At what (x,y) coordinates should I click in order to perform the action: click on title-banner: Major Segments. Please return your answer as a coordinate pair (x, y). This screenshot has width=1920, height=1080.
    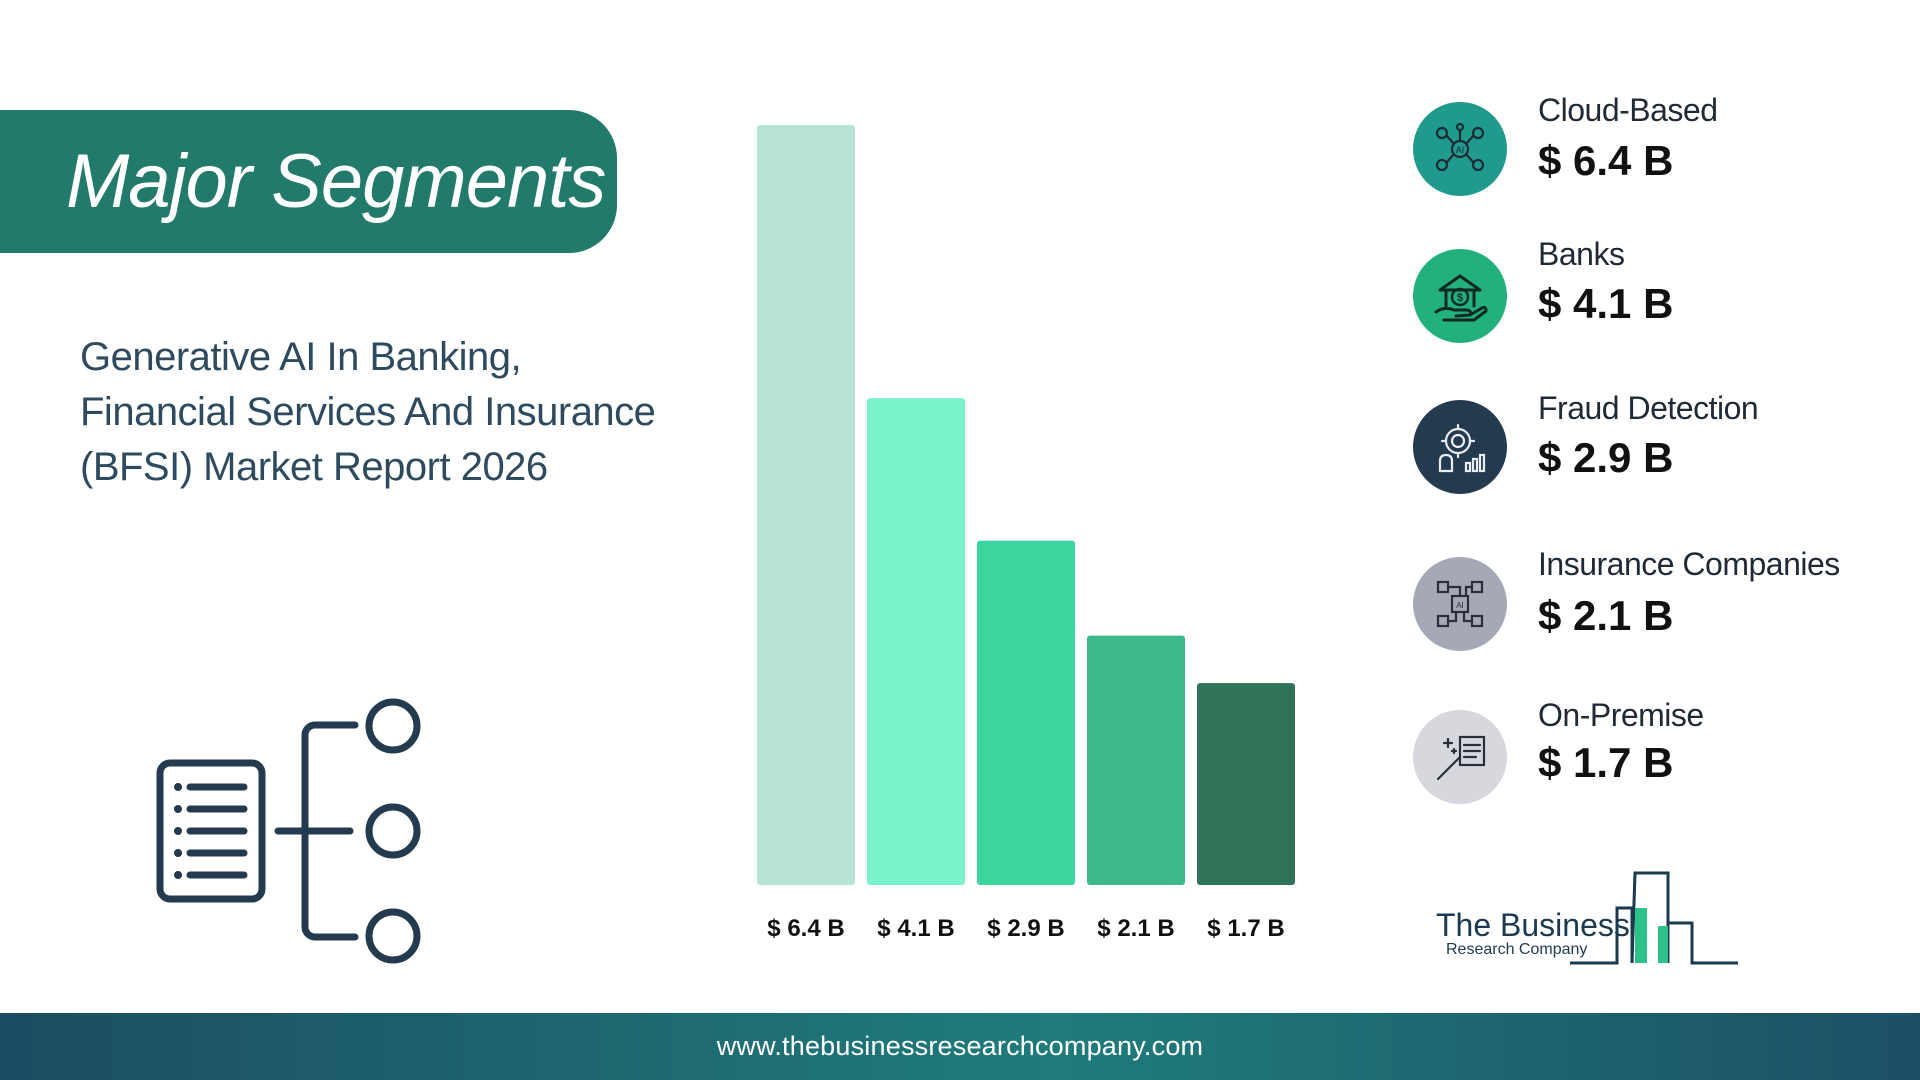
    Looking at the image, I should click on (308, 181).